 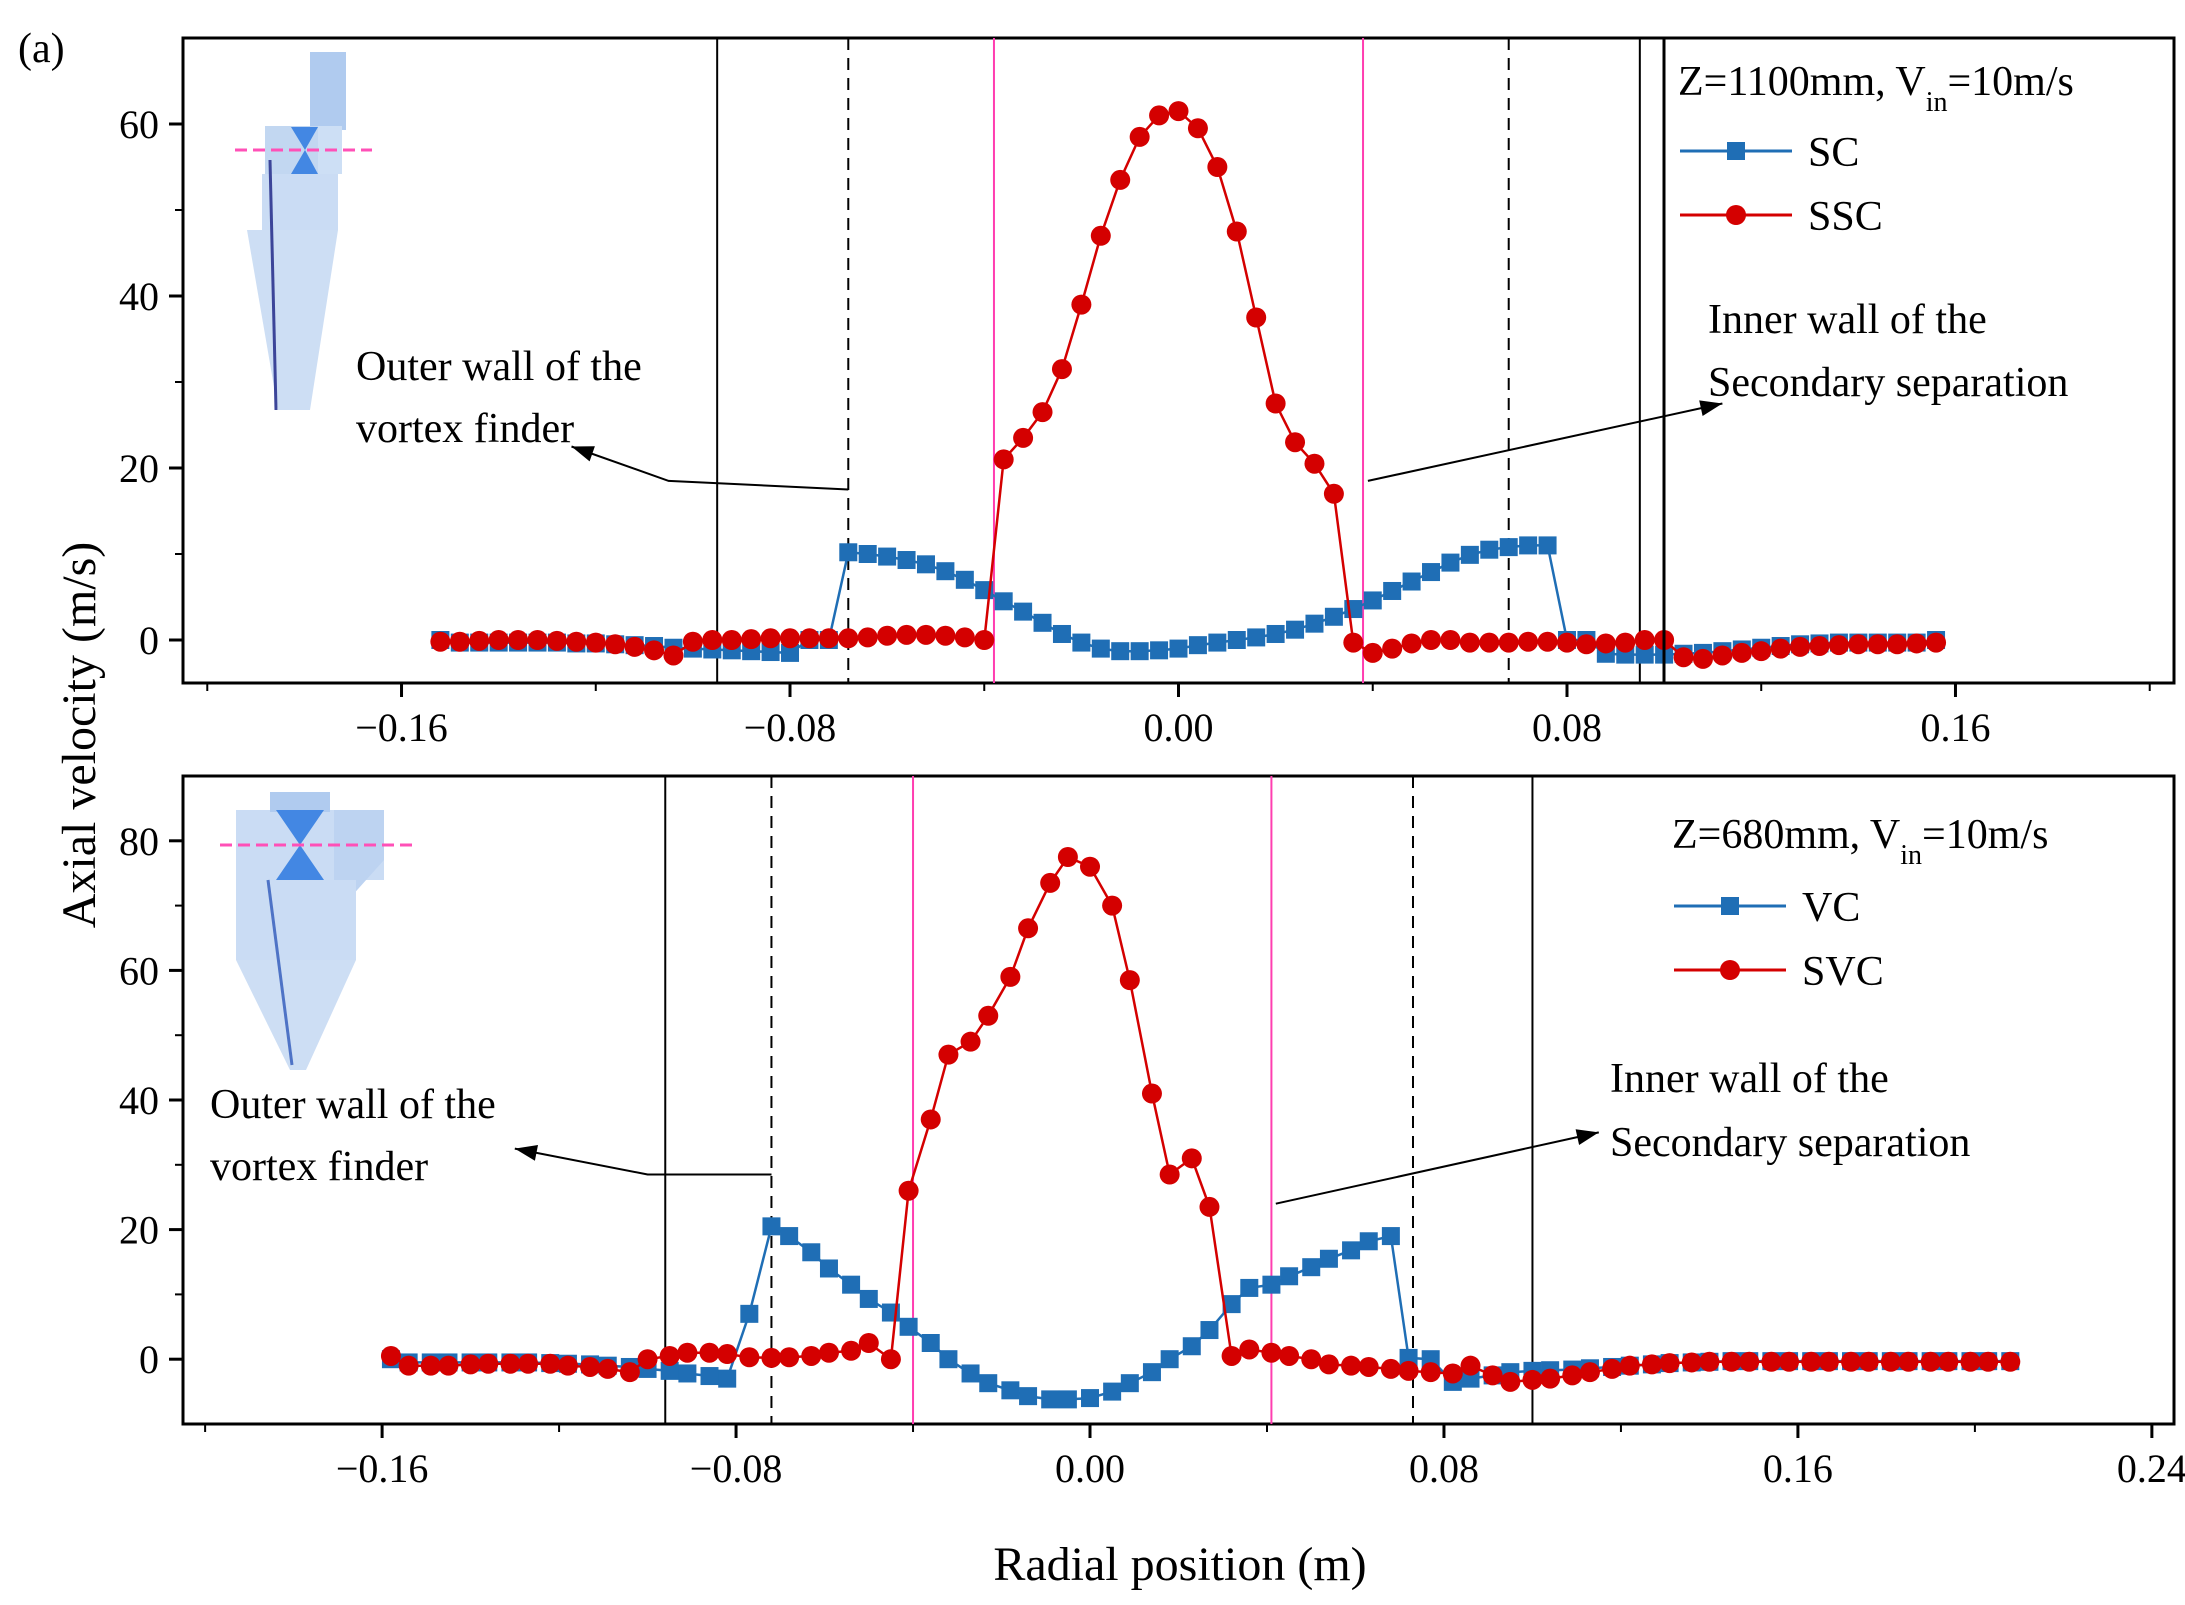 I want to click on arrowhead, so click(x=1711, y=408).